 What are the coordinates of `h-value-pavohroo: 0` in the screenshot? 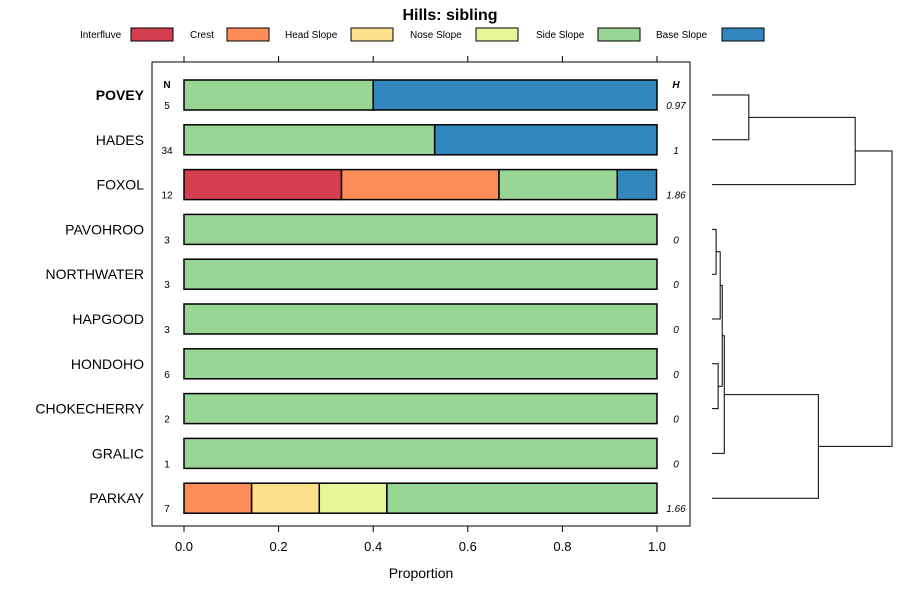 It's located at (676, 240).